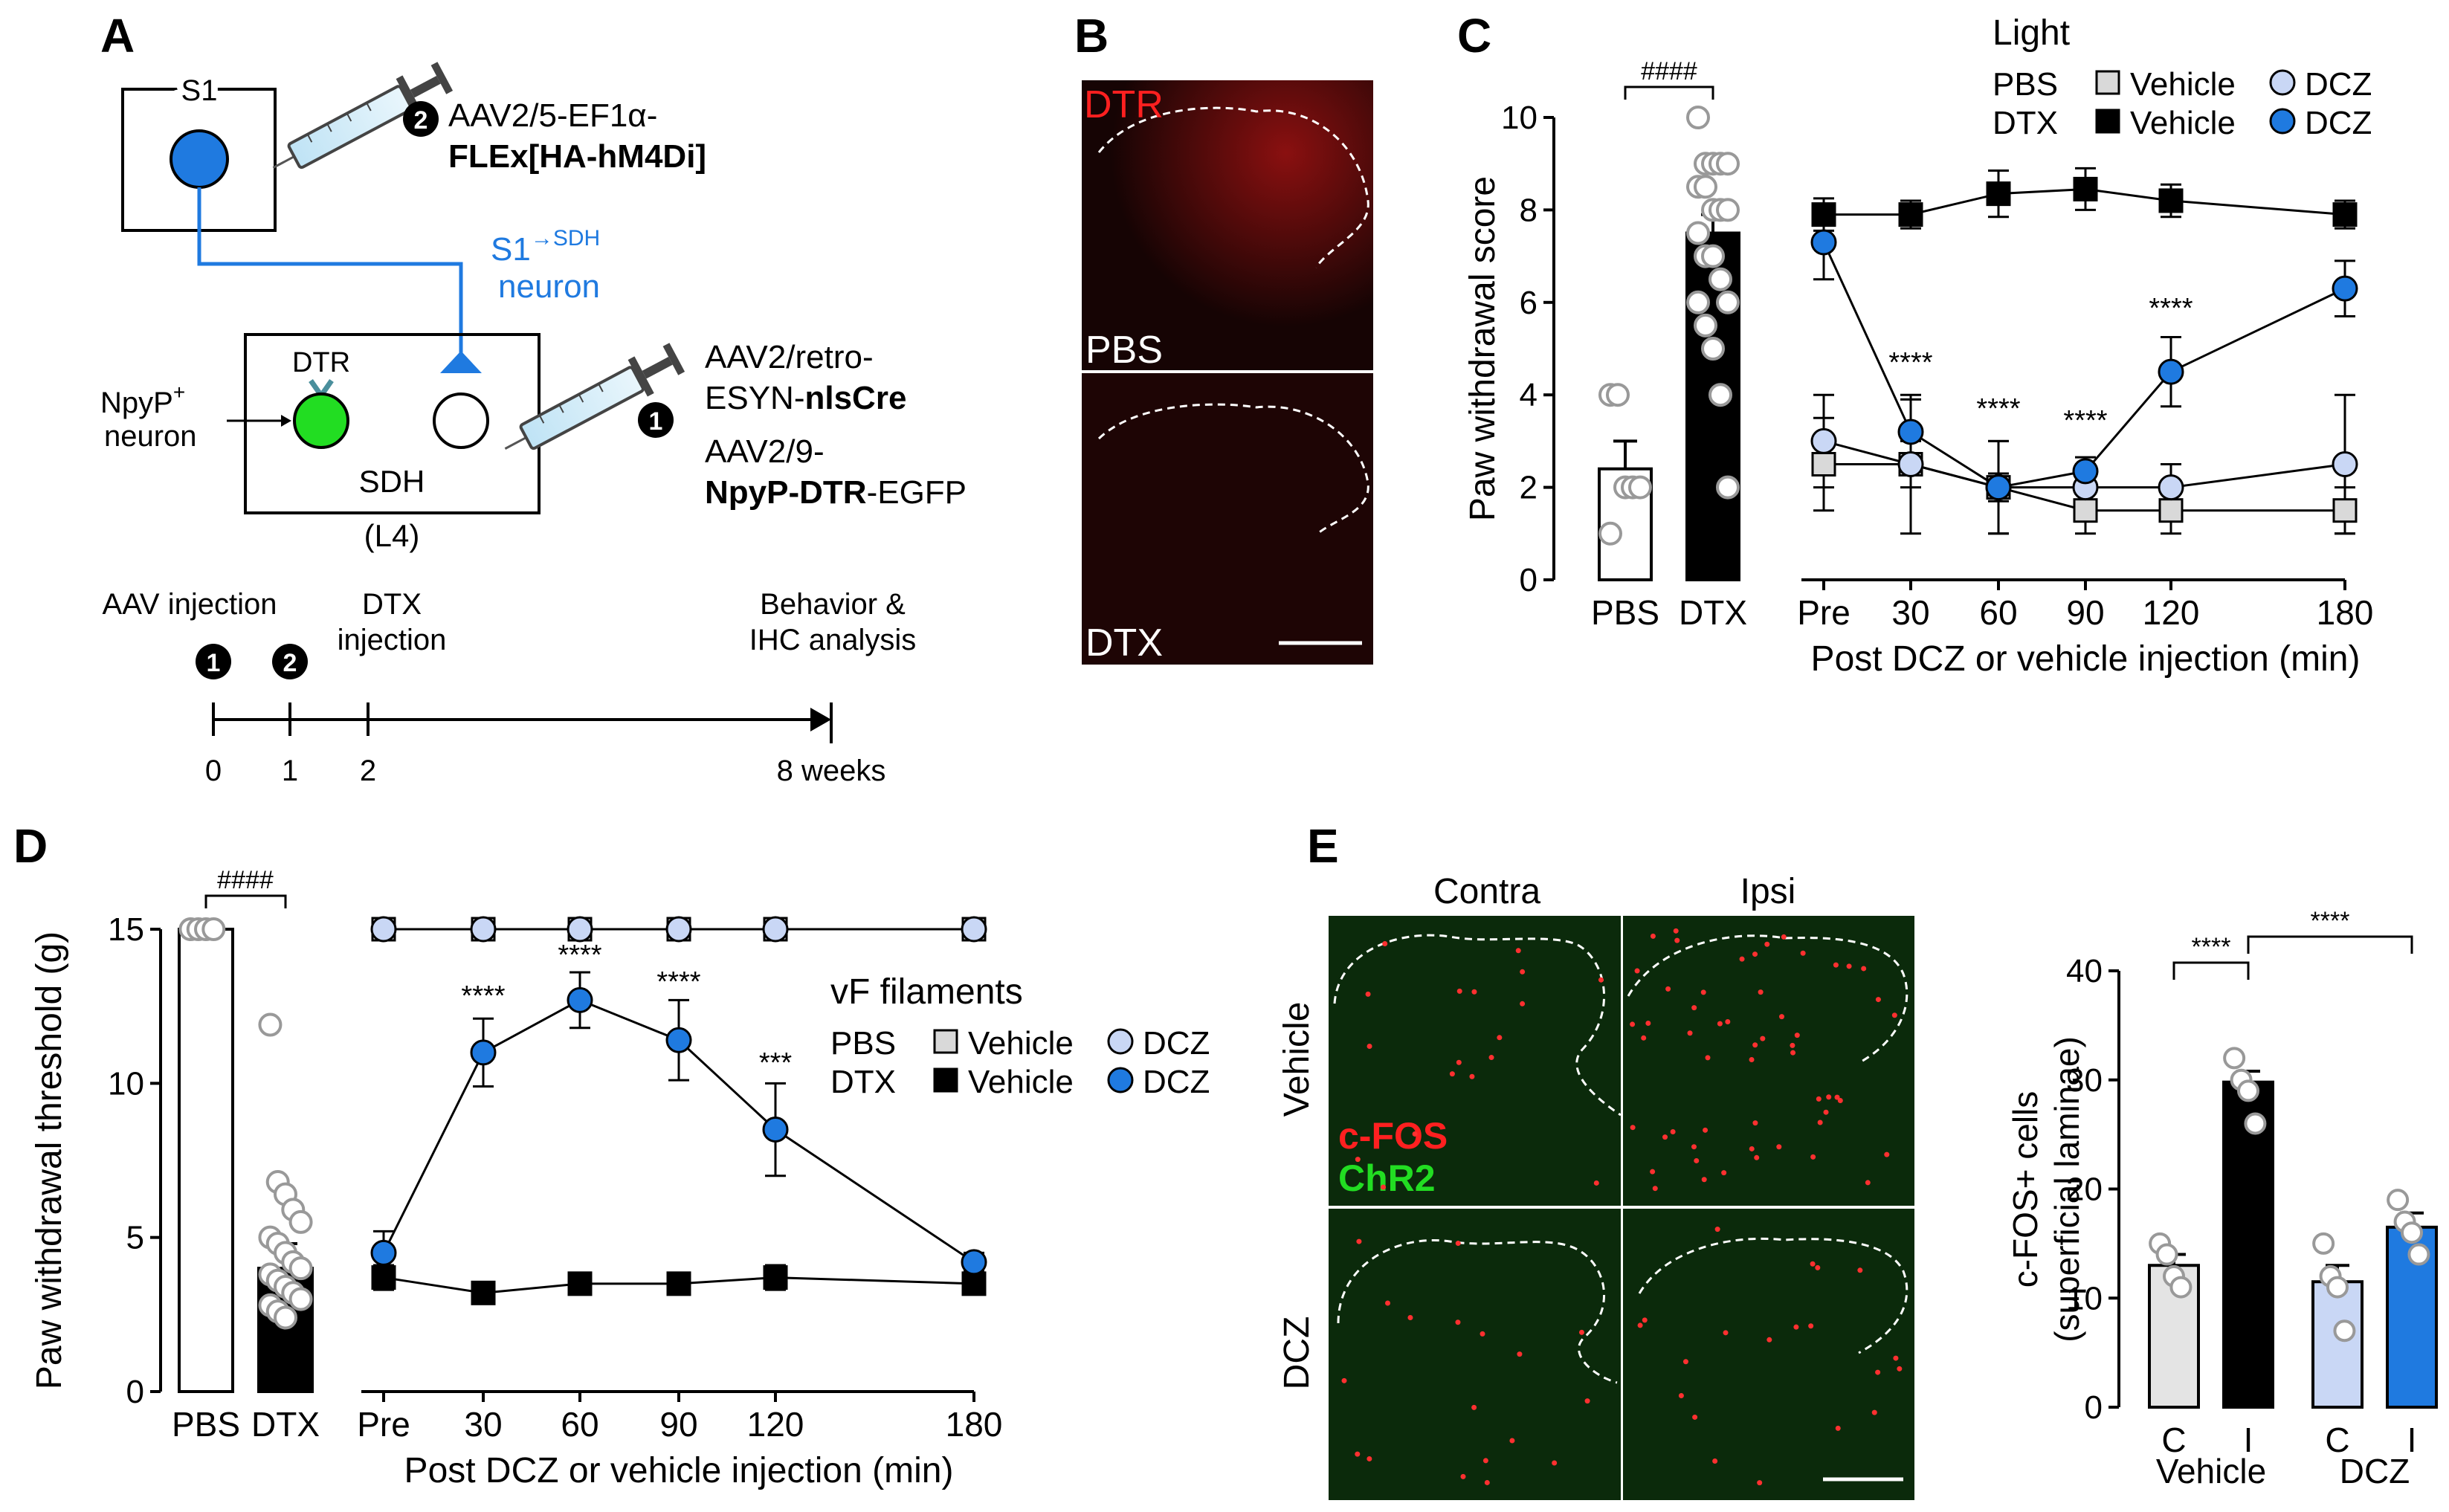  Describe the element at coordinates (765, 451) in the screenshot. I see `virus-1-line-3: AAV2/9-` at that location.